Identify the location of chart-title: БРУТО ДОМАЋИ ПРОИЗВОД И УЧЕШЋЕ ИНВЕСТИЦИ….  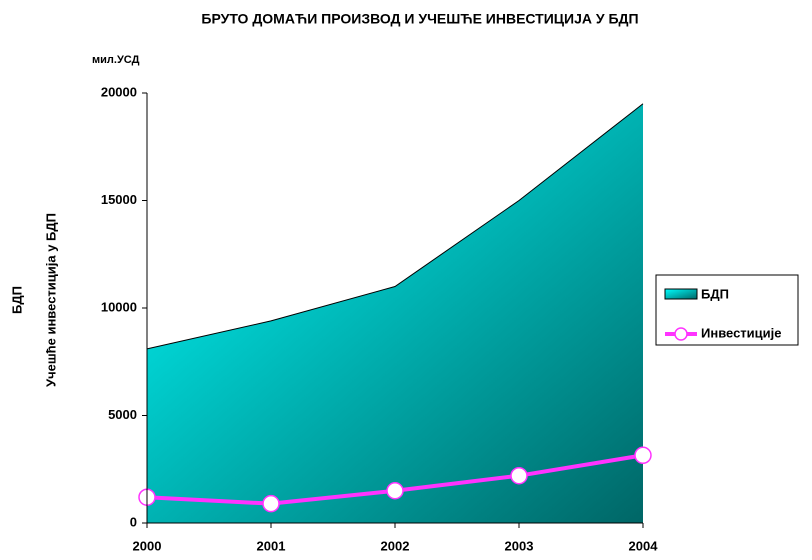
(419, 19).